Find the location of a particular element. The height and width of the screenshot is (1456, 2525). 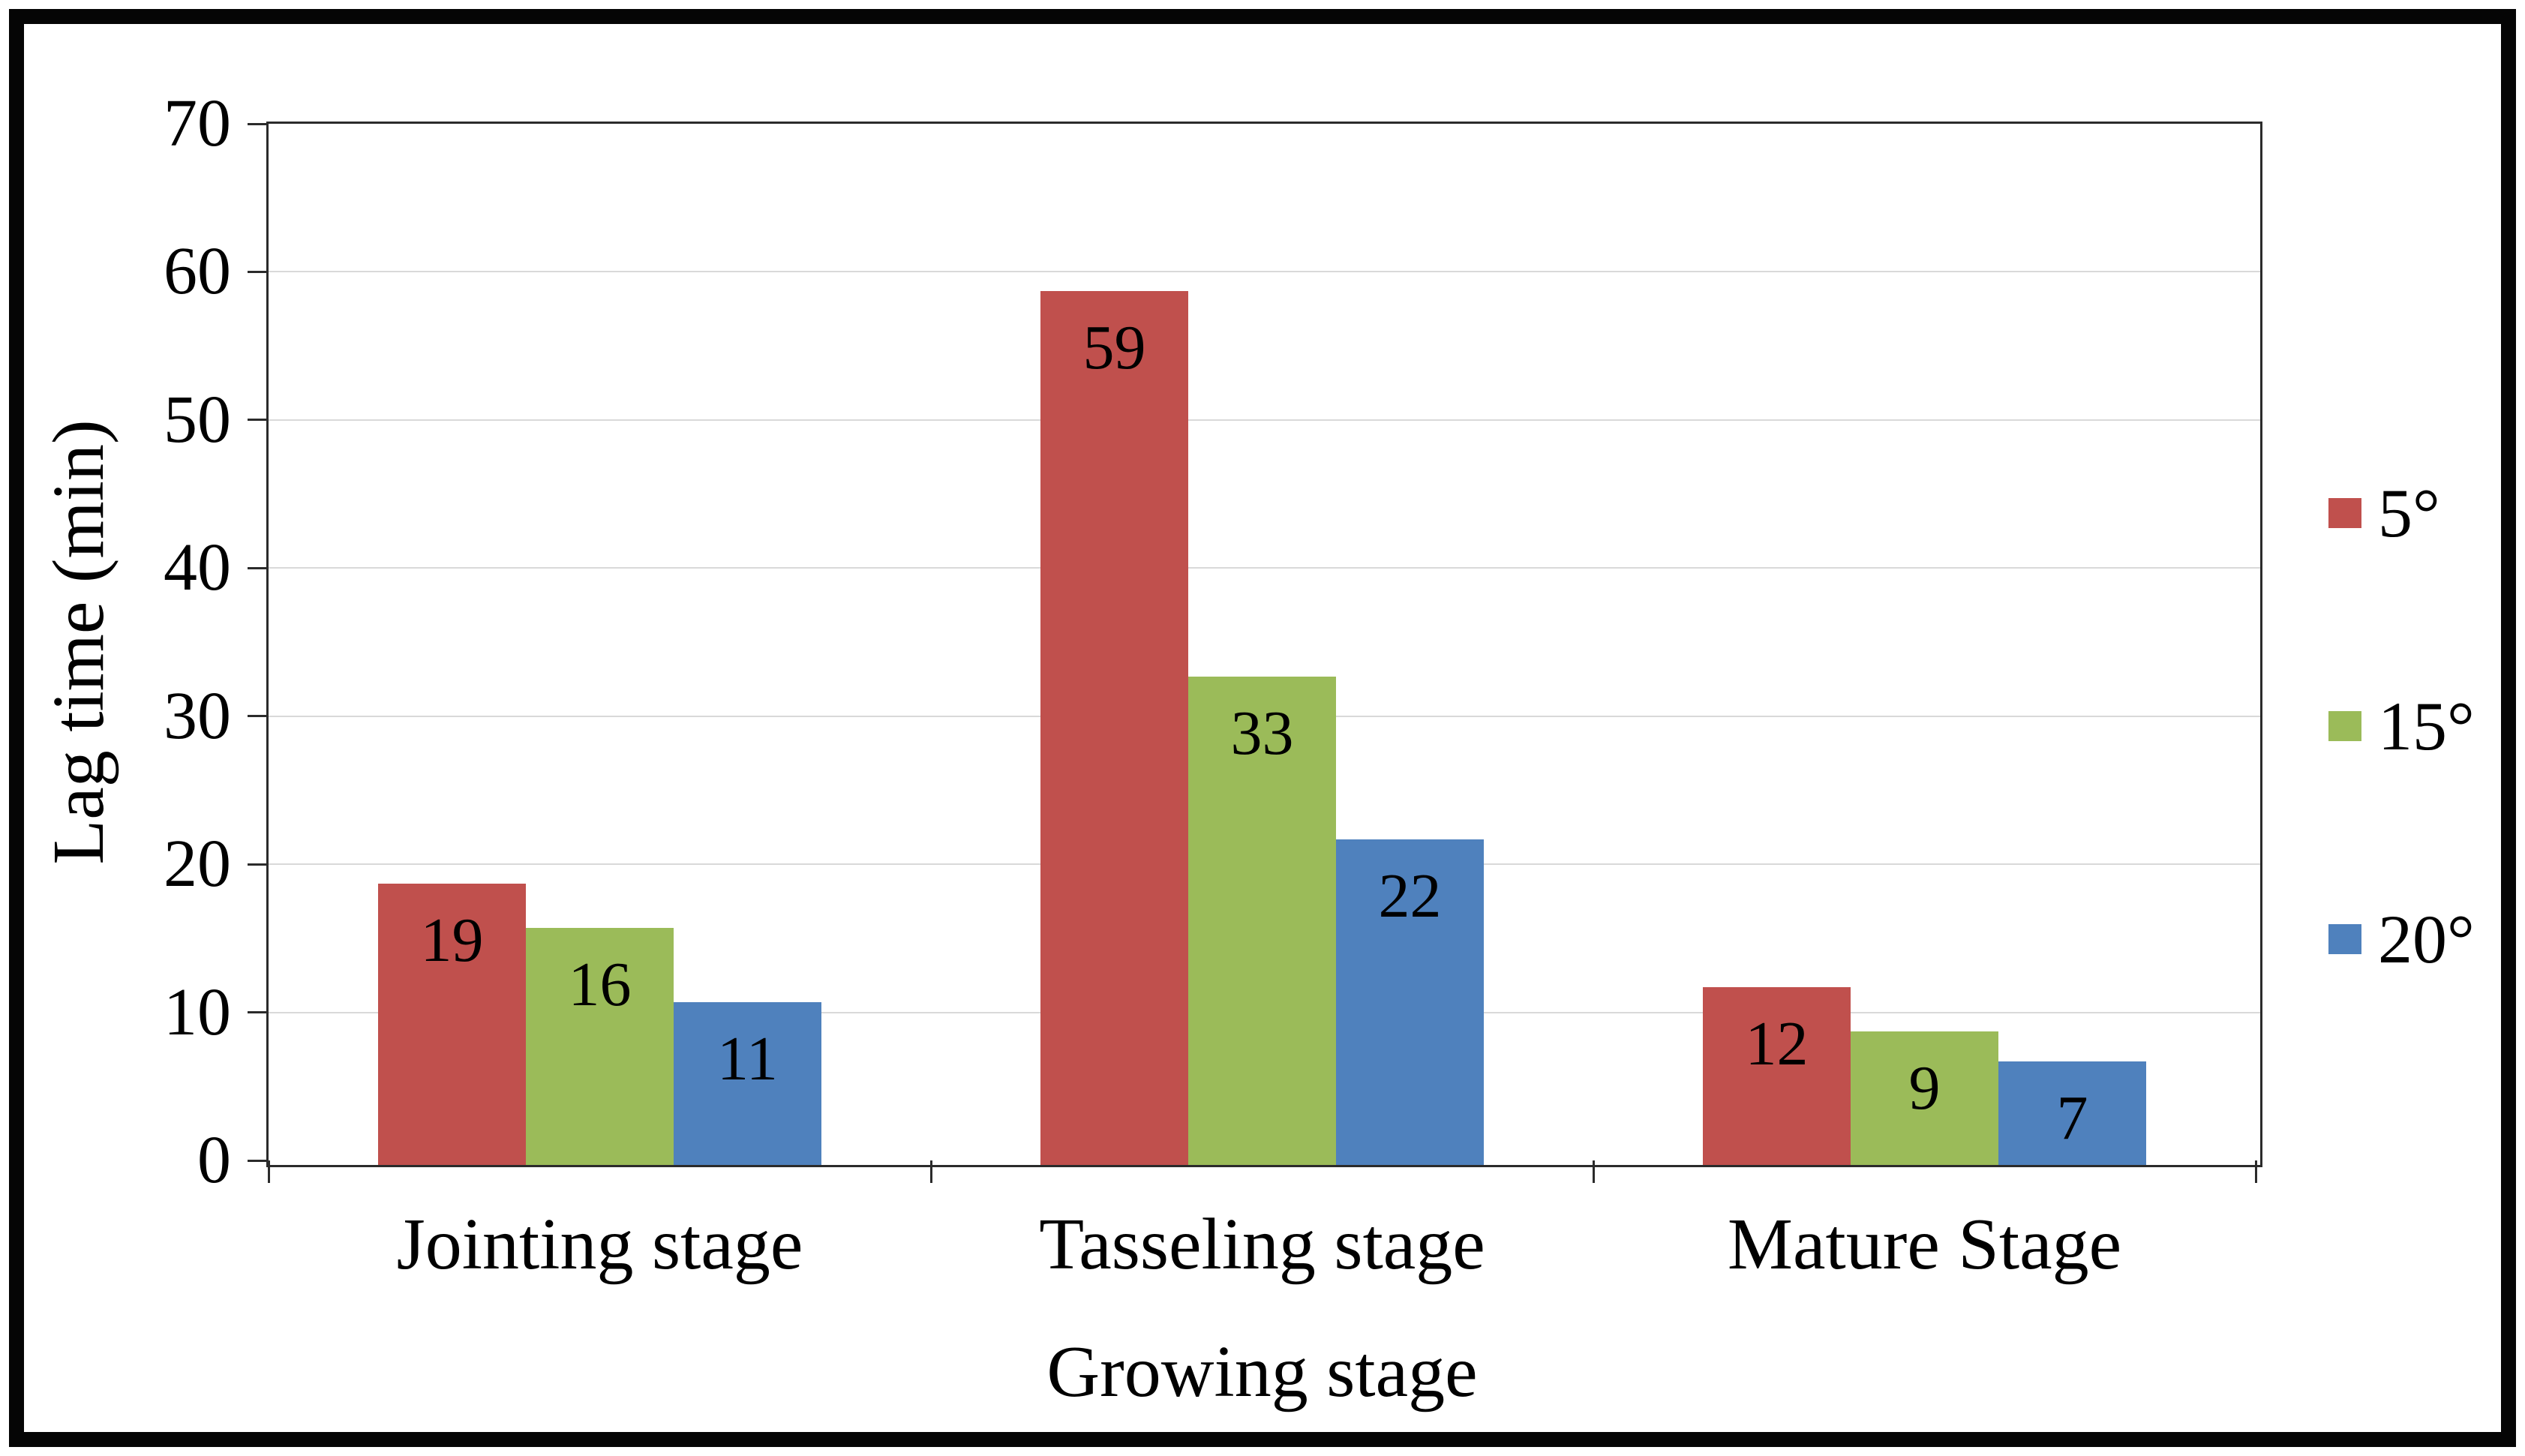

bar-value-label: 33 is located at coordinates (1262, 733).